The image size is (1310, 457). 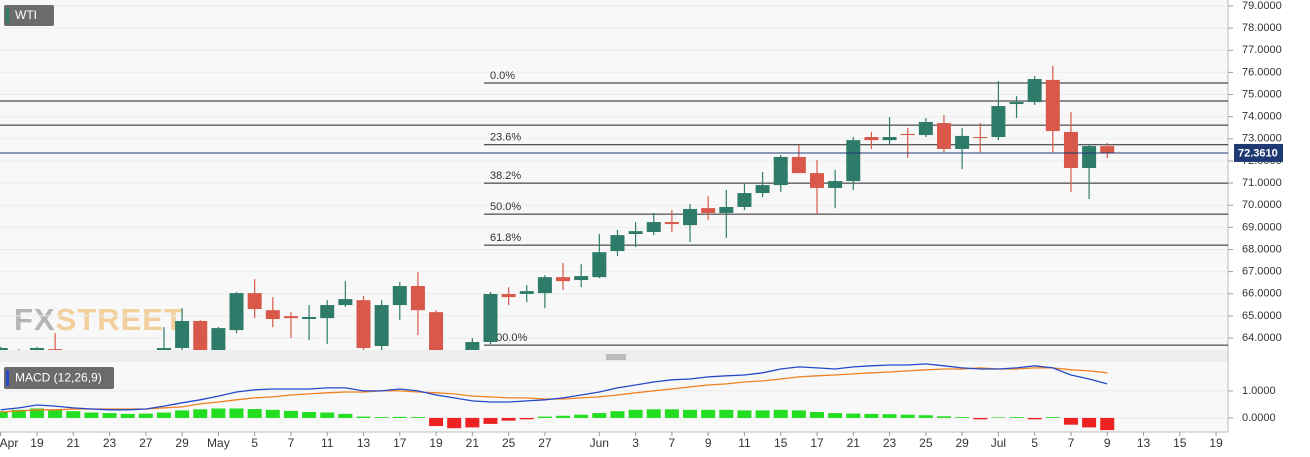 I want to click on fib-label: 61.8%, so click(x=505, y=238).